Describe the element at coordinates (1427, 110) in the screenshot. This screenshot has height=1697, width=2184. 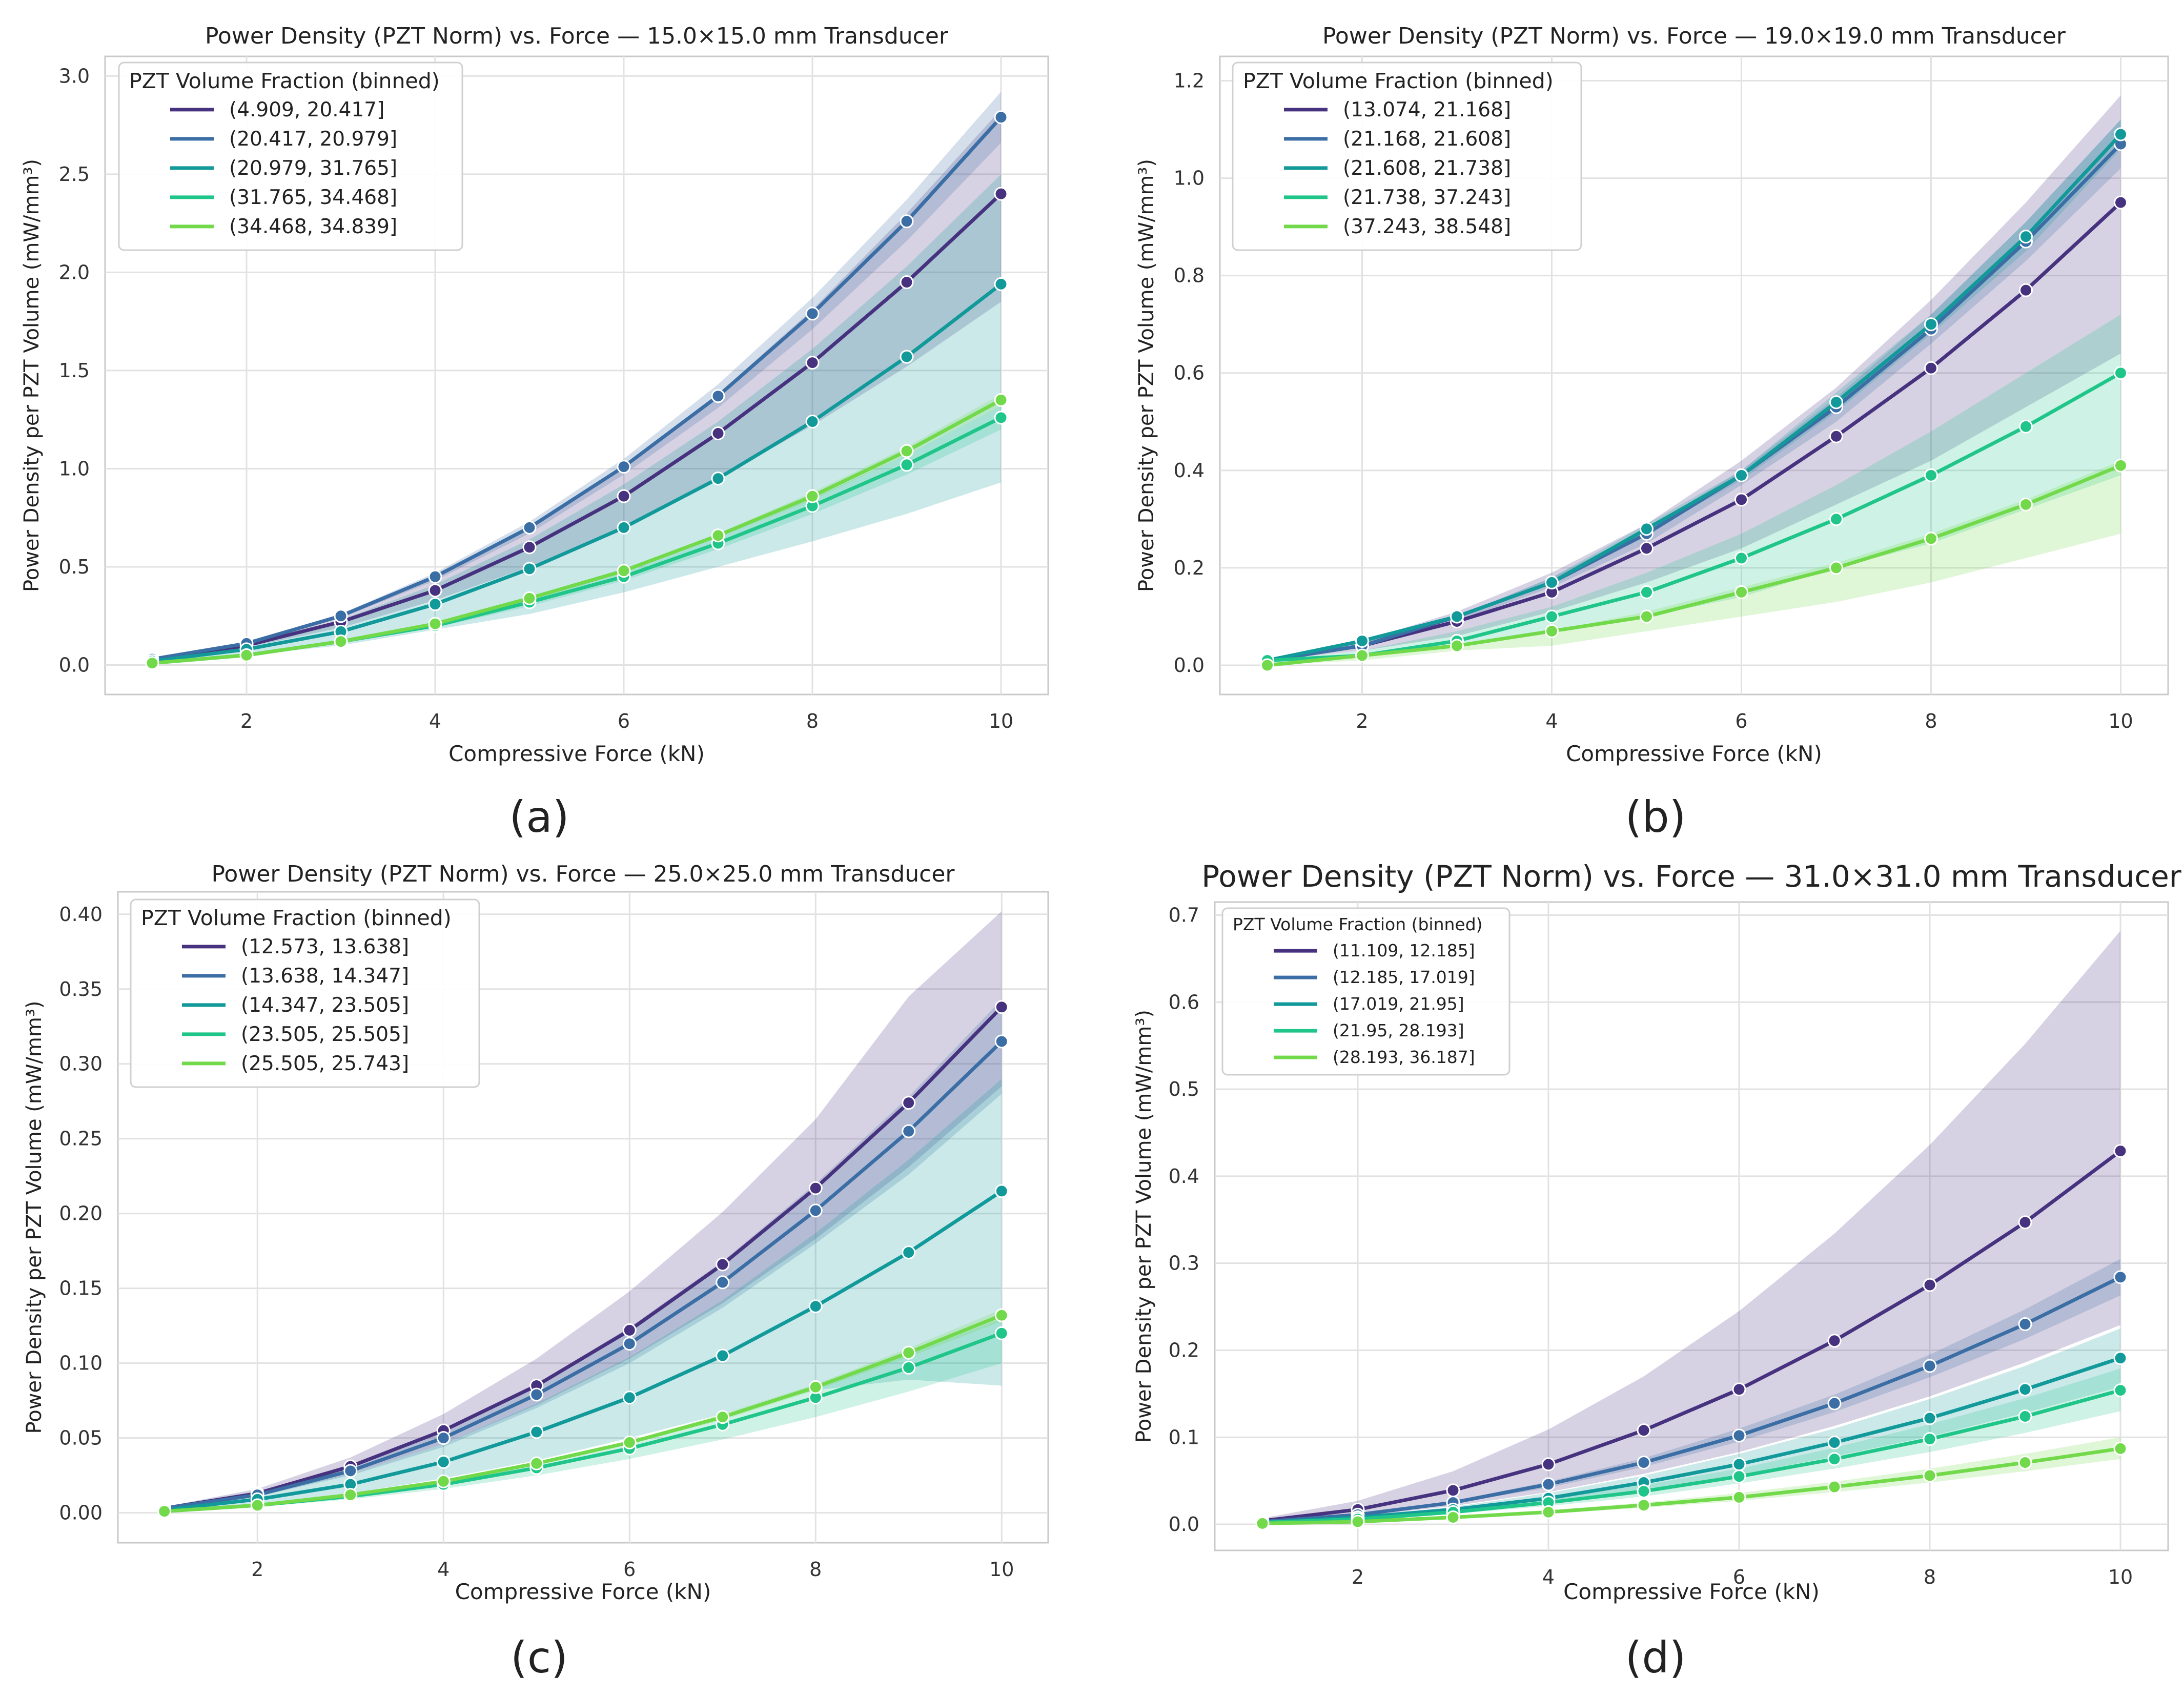
I see `legend-label: (13.074, 21.168]` at that location.